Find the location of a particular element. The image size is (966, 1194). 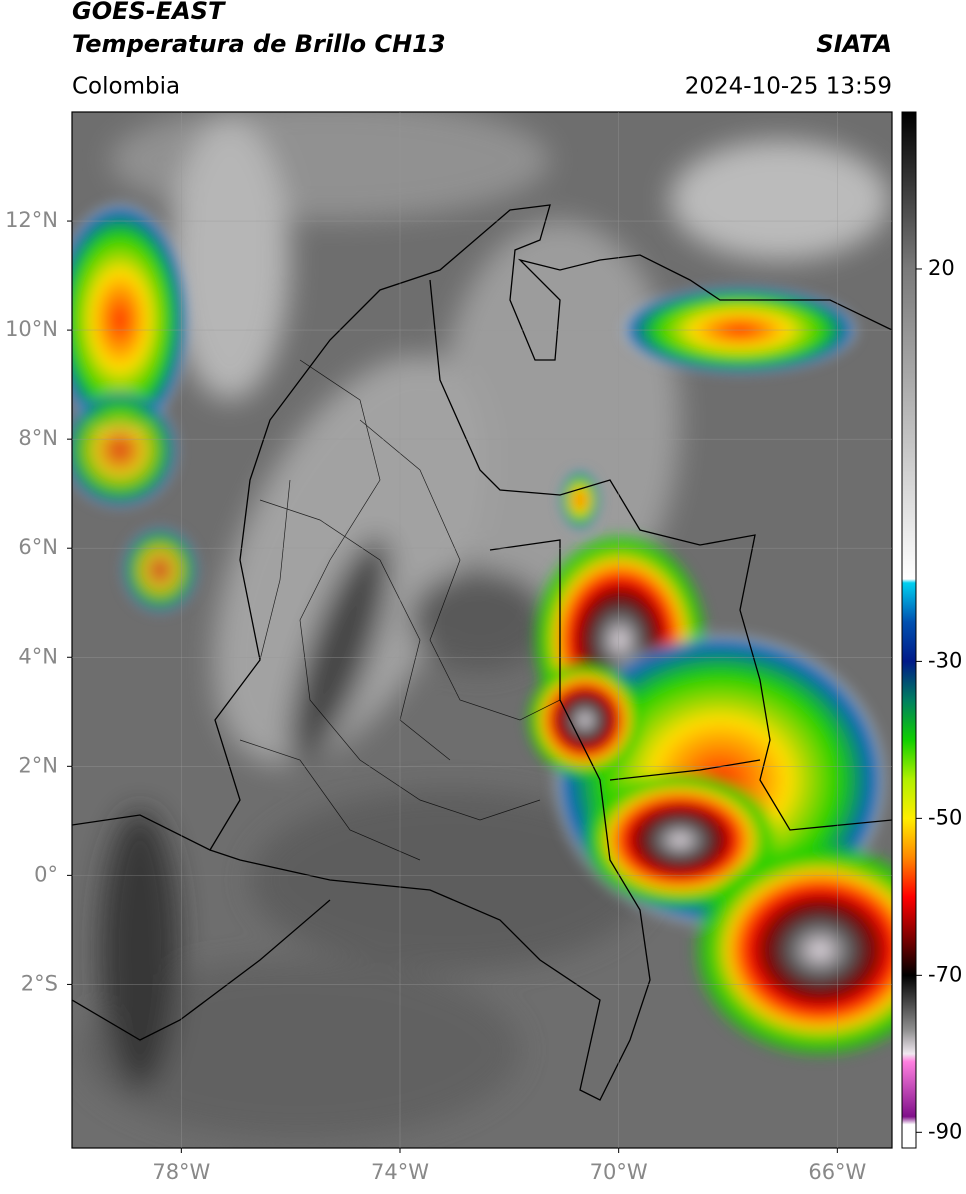

region: Colombia is located at coordinates (126, 87).